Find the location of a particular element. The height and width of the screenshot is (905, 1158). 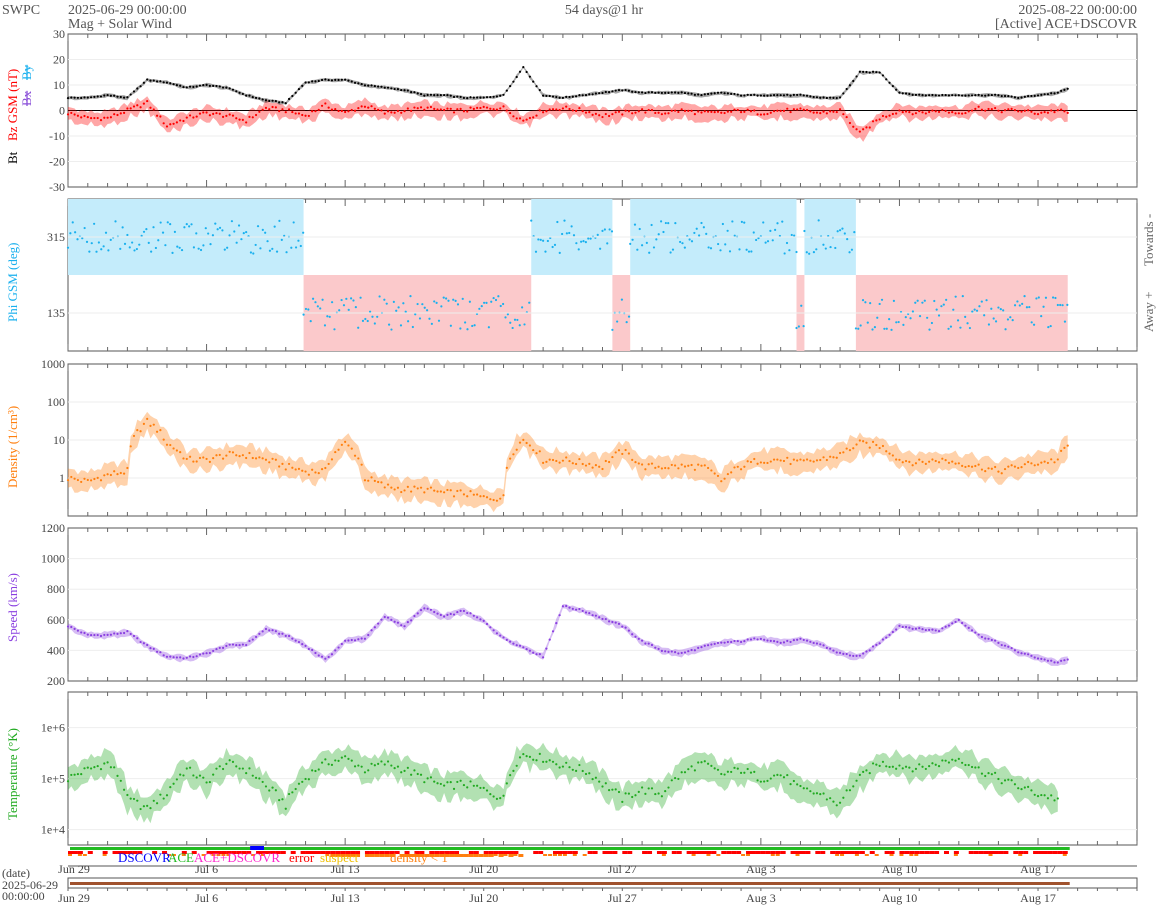

by-toggle: By is located at coordinates (26, 72).